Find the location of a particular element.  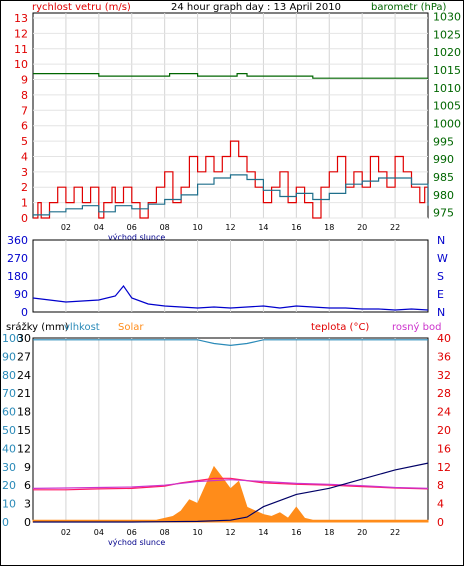

baro-tick-label: 990 is located at coordinates (443, 159).